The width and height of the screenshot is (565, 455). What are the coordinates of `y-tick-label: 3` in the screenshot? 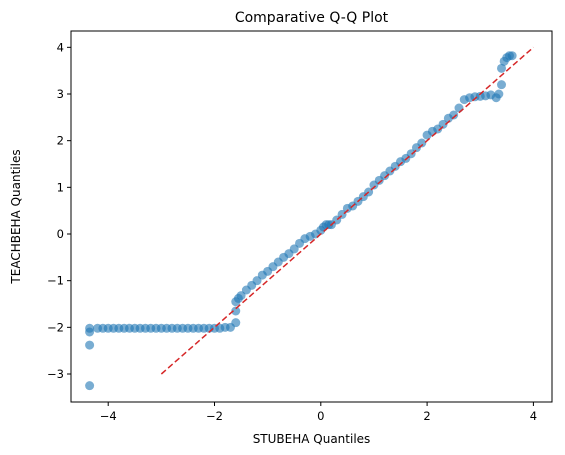 It's located at (60, 94).